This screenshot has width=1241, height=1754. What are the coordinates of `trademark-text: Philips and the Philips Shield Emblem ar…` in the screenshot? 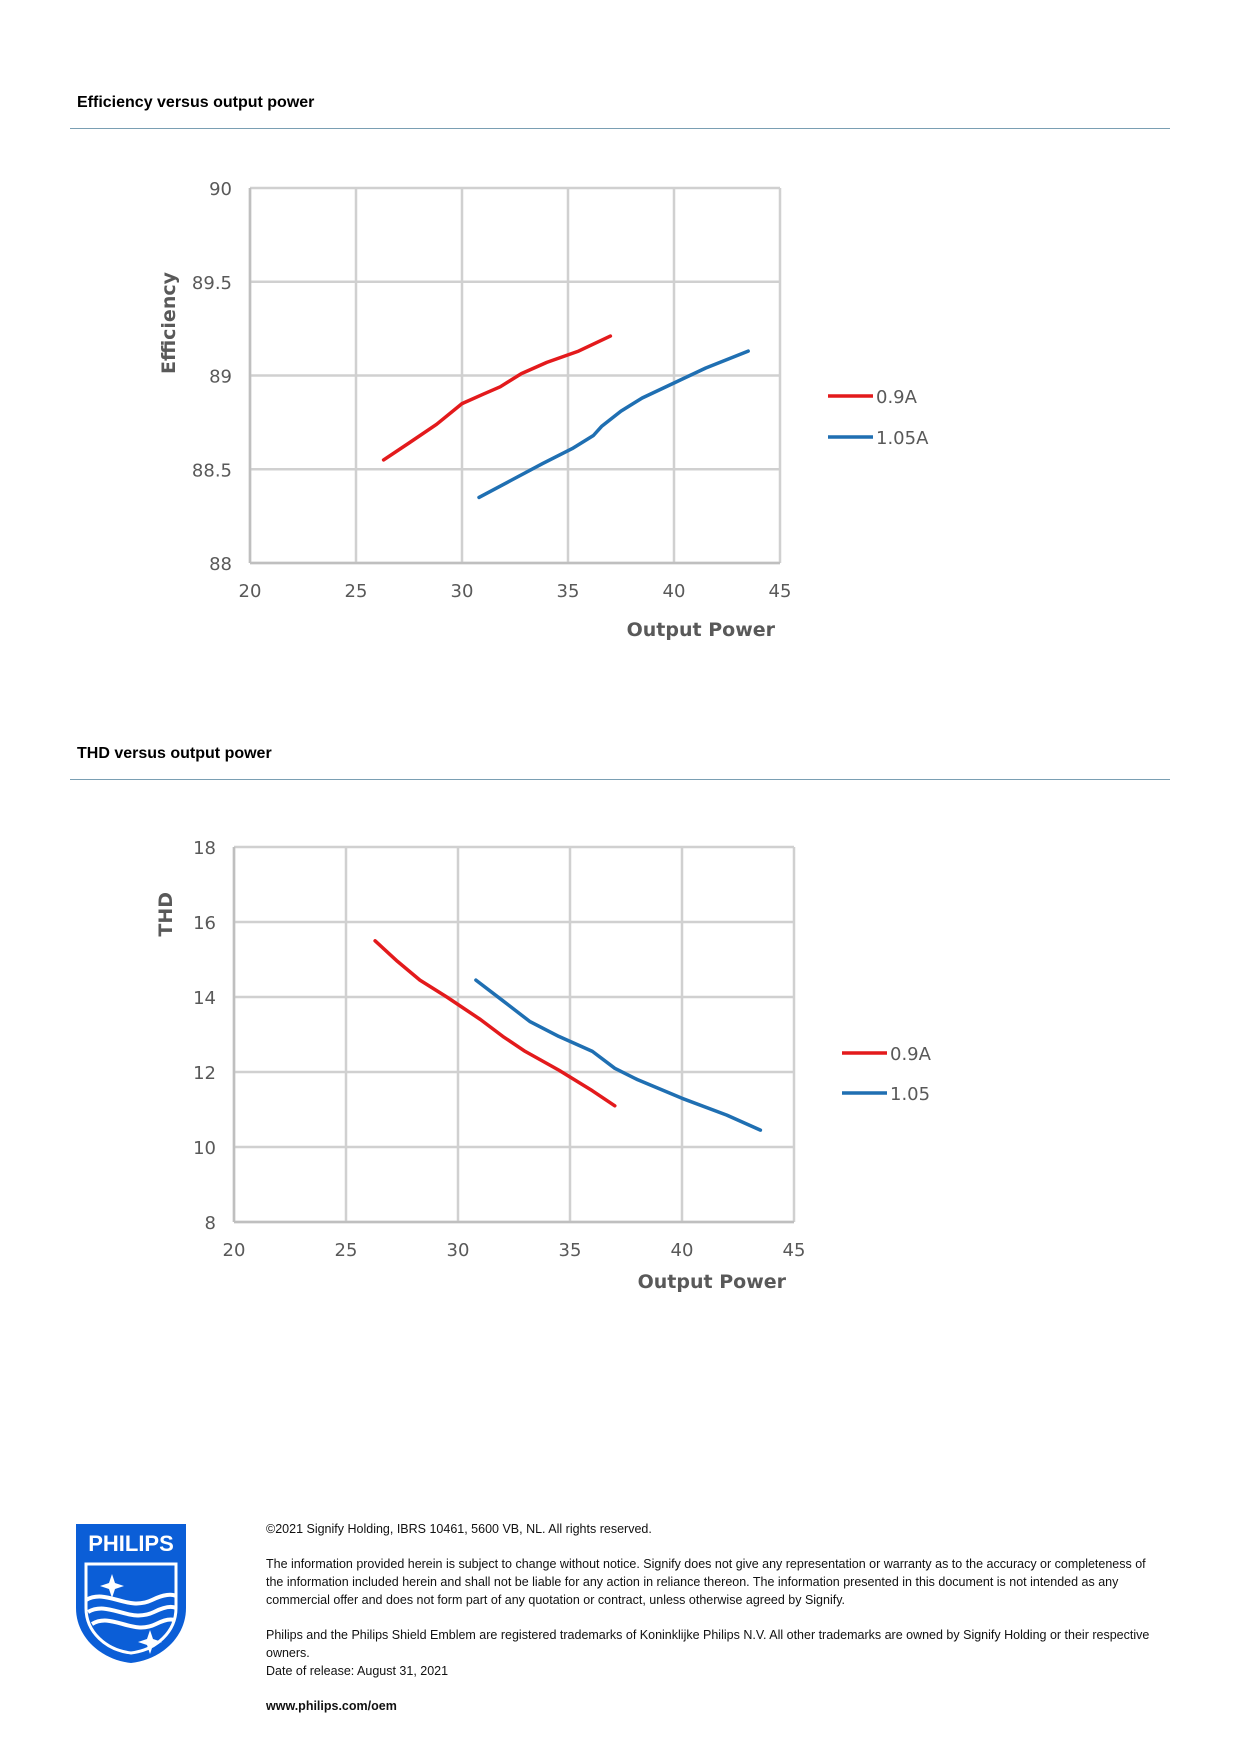 It's located at (708, 1644).